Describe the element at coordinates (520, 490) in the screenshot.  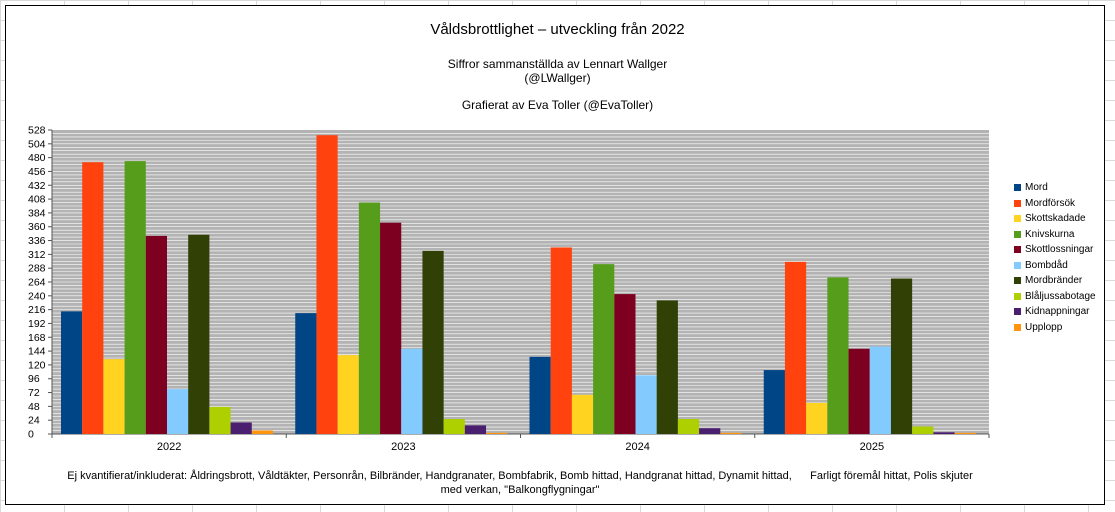
I see `footnote-line-2: med verkan, "Balkongflygningar"` at that location.